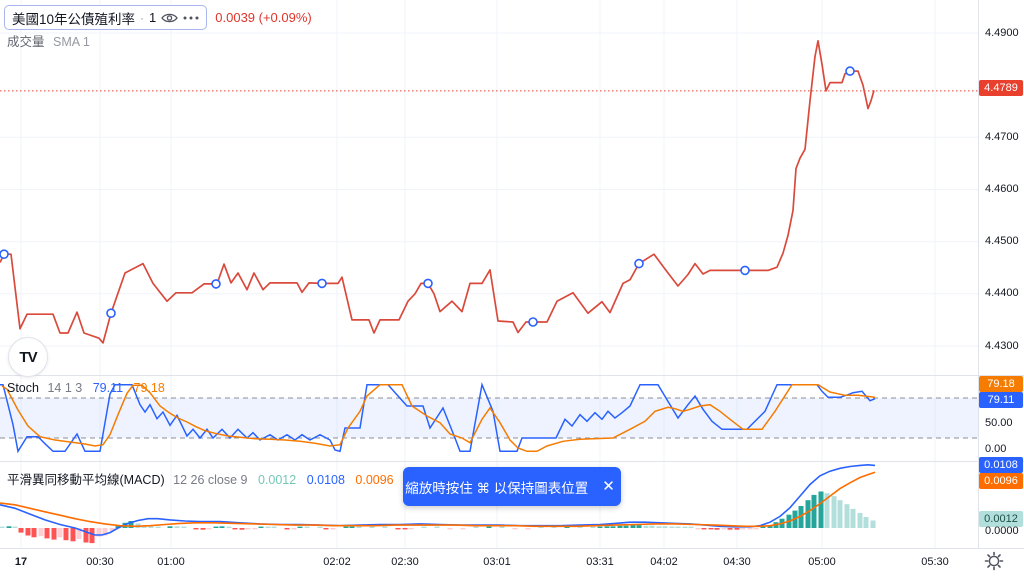  I want to click on stoch-d-line, so click(438, 418).